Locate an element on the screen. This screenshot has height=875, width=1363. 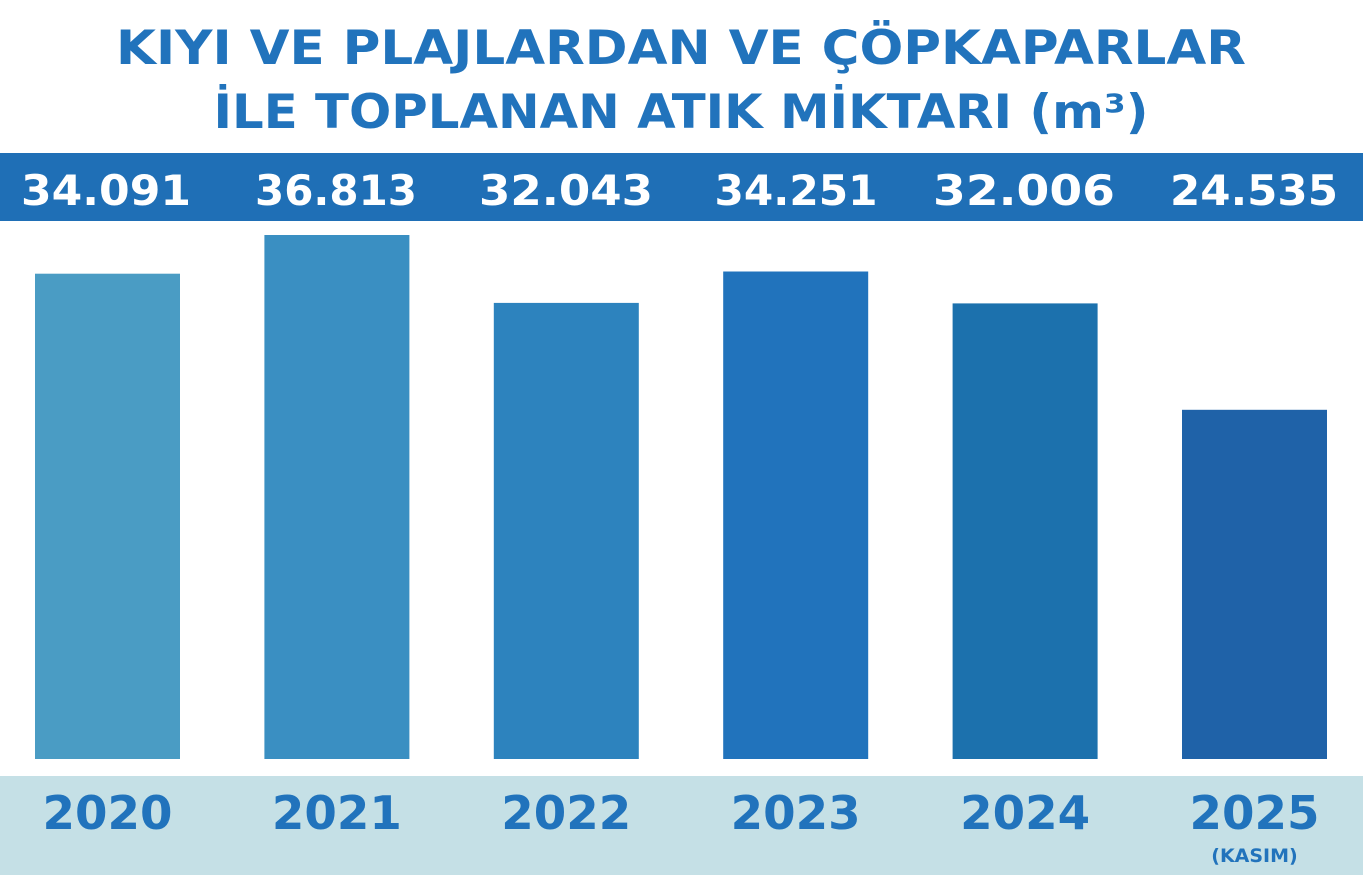
chart-title-line-1: KIYI VE PLAJLARDAN VE ÇÖPKAPARLAR is located at coordinates (681, 48).